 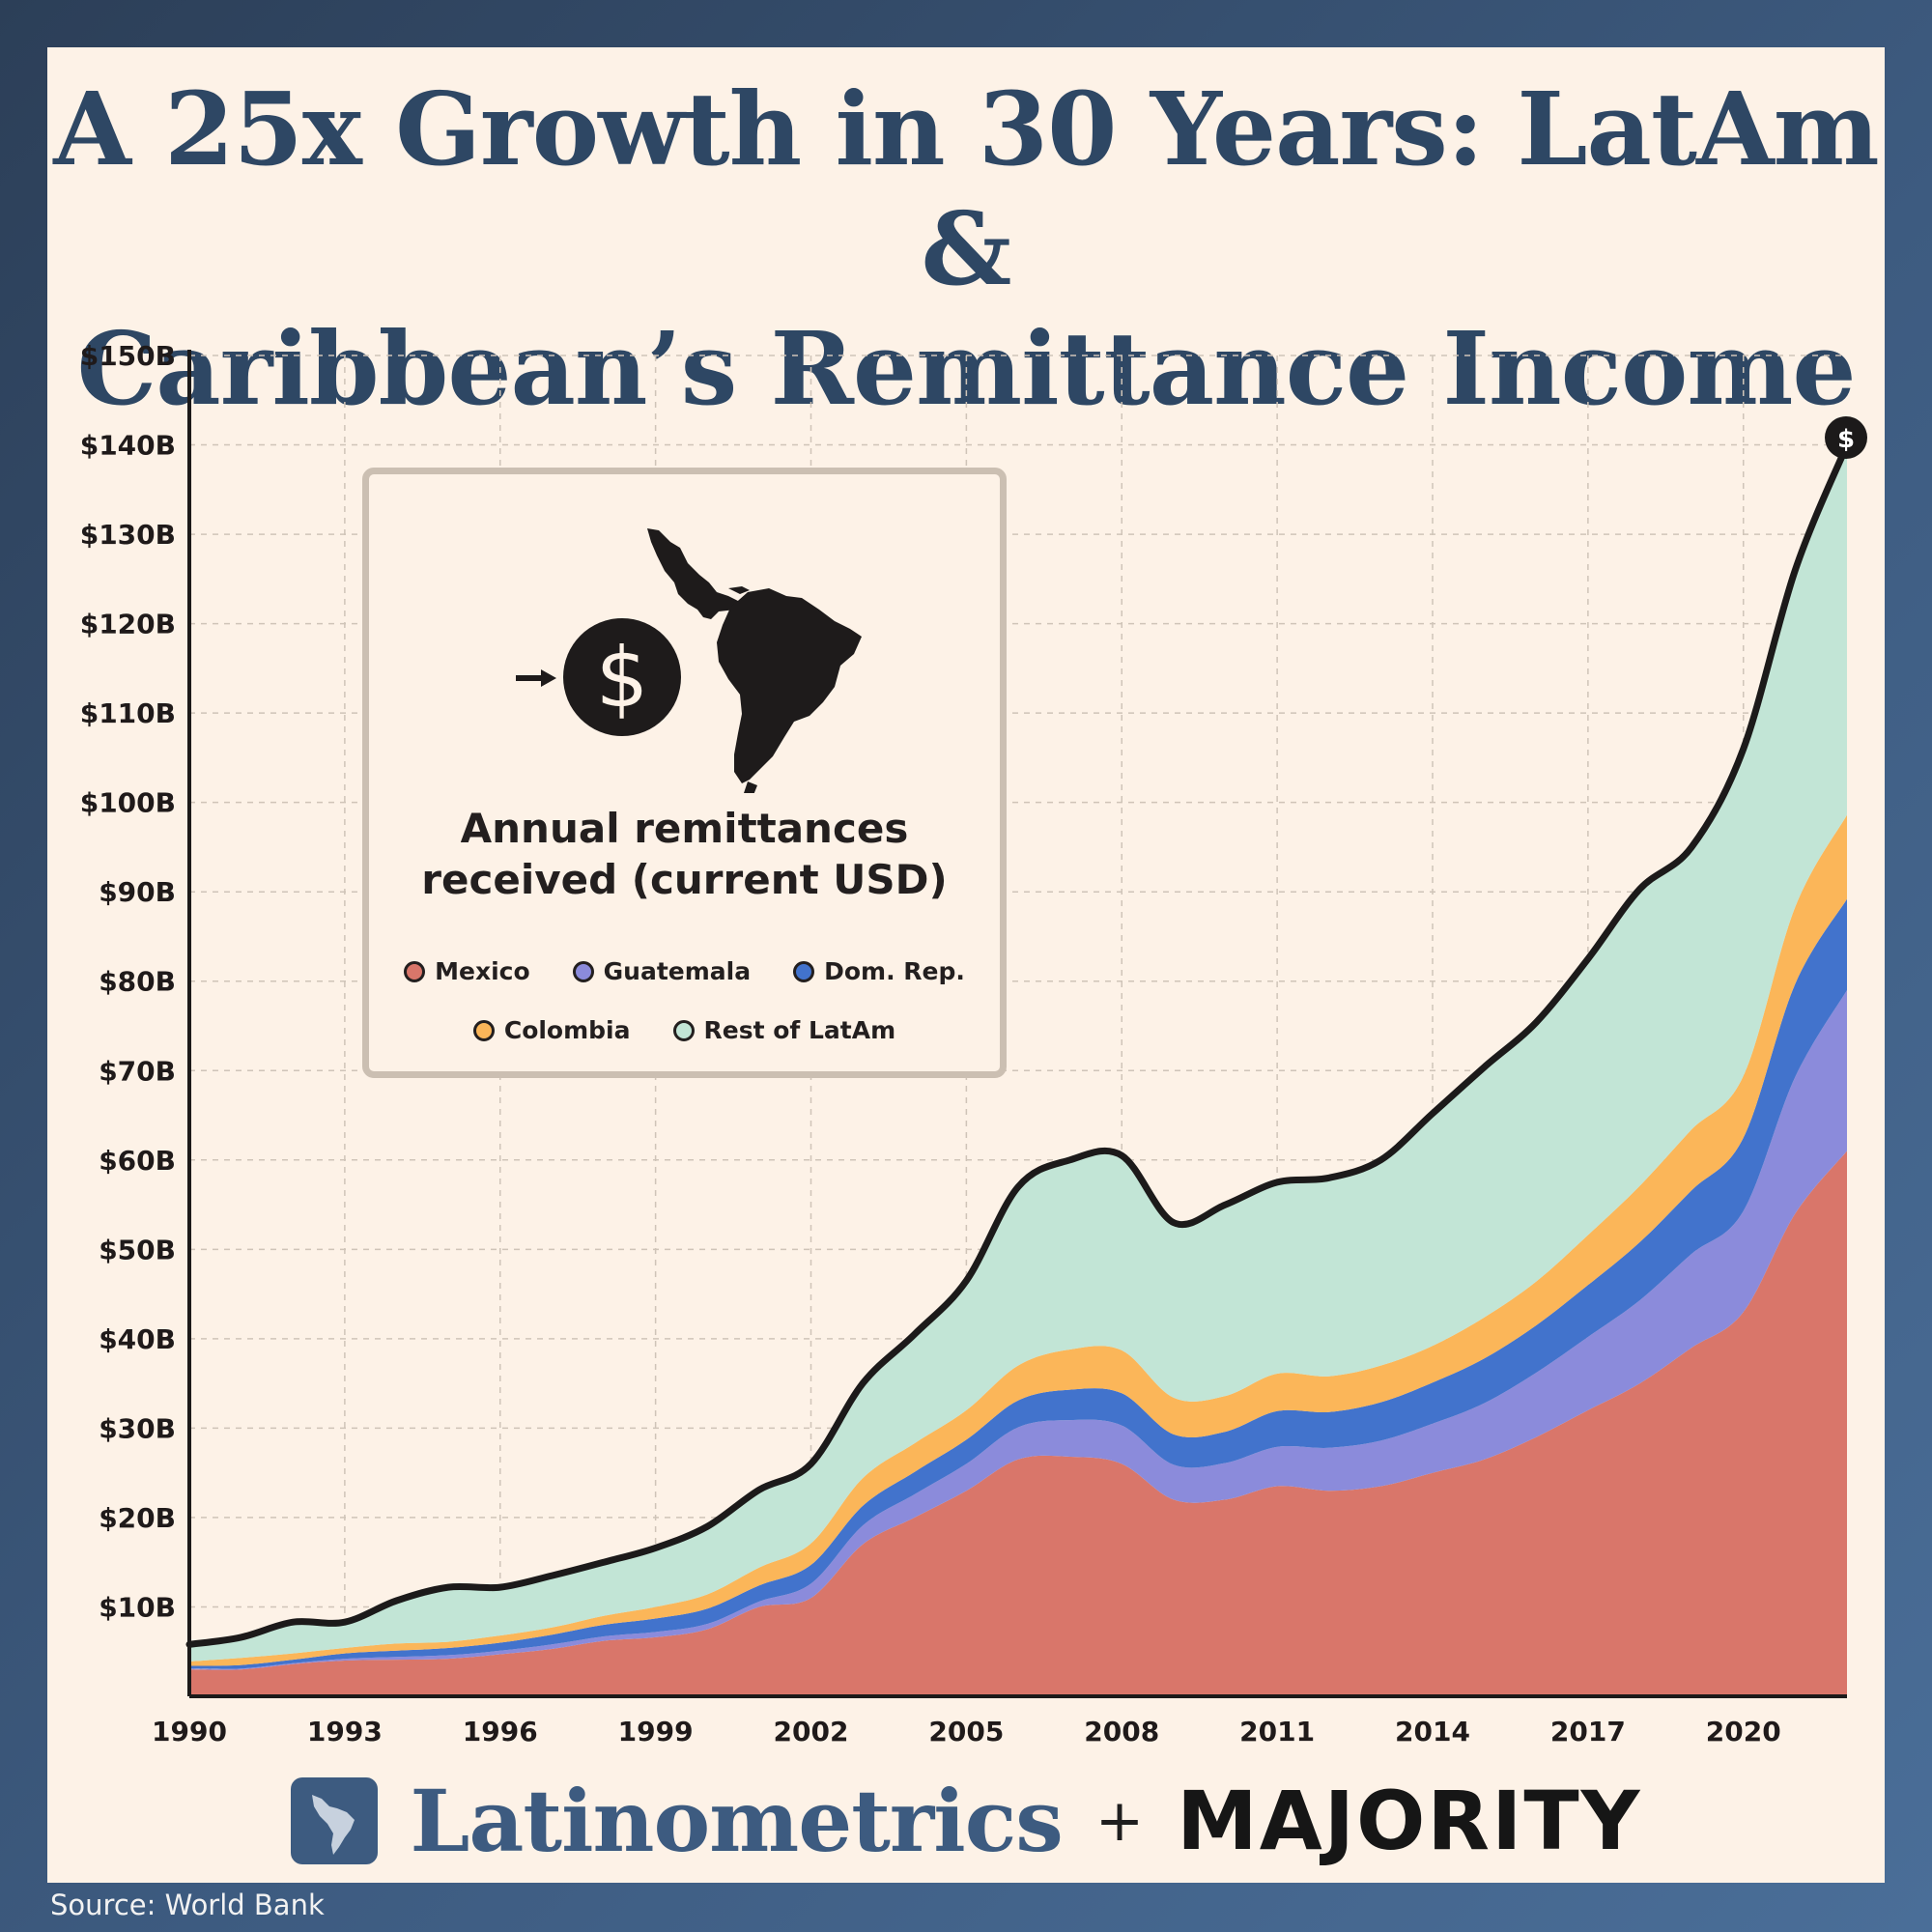 I want to click on majority-wordmark: MAJORITY, so click(x=1409, y=1821).